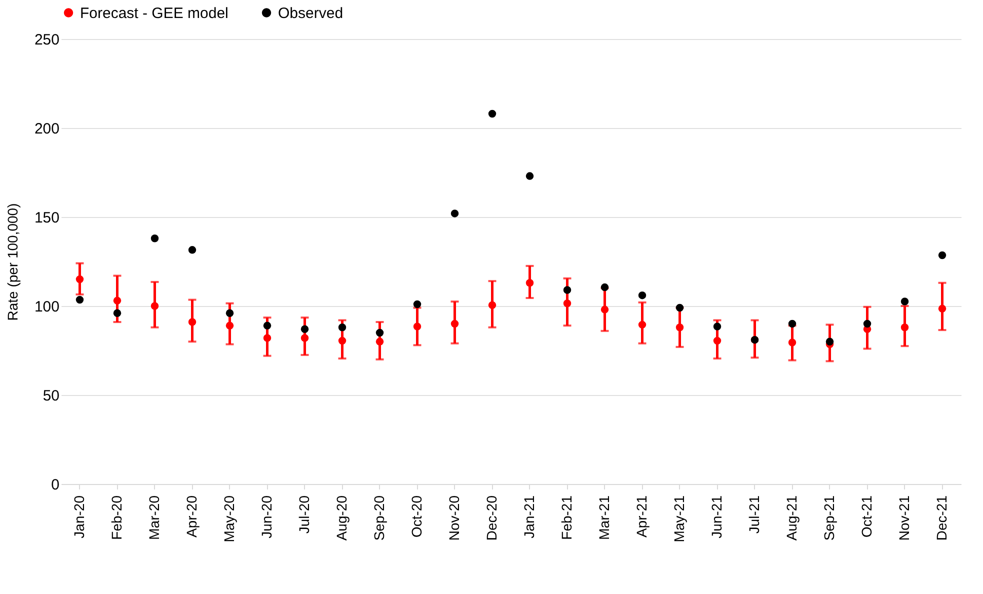 This screenshot has height=594, width=983. What do you see at coordinates (228, 518) in the screenshot?
I see `x-tick-label: May-20` at bounding box center [228, 518].